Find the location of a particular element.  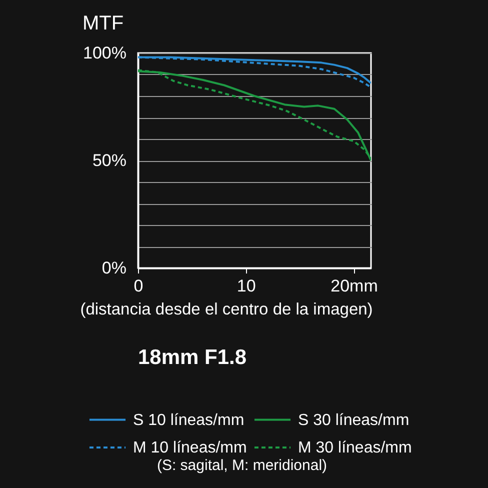

text: 18mm F1.8 is located at coordinates (192, 357).